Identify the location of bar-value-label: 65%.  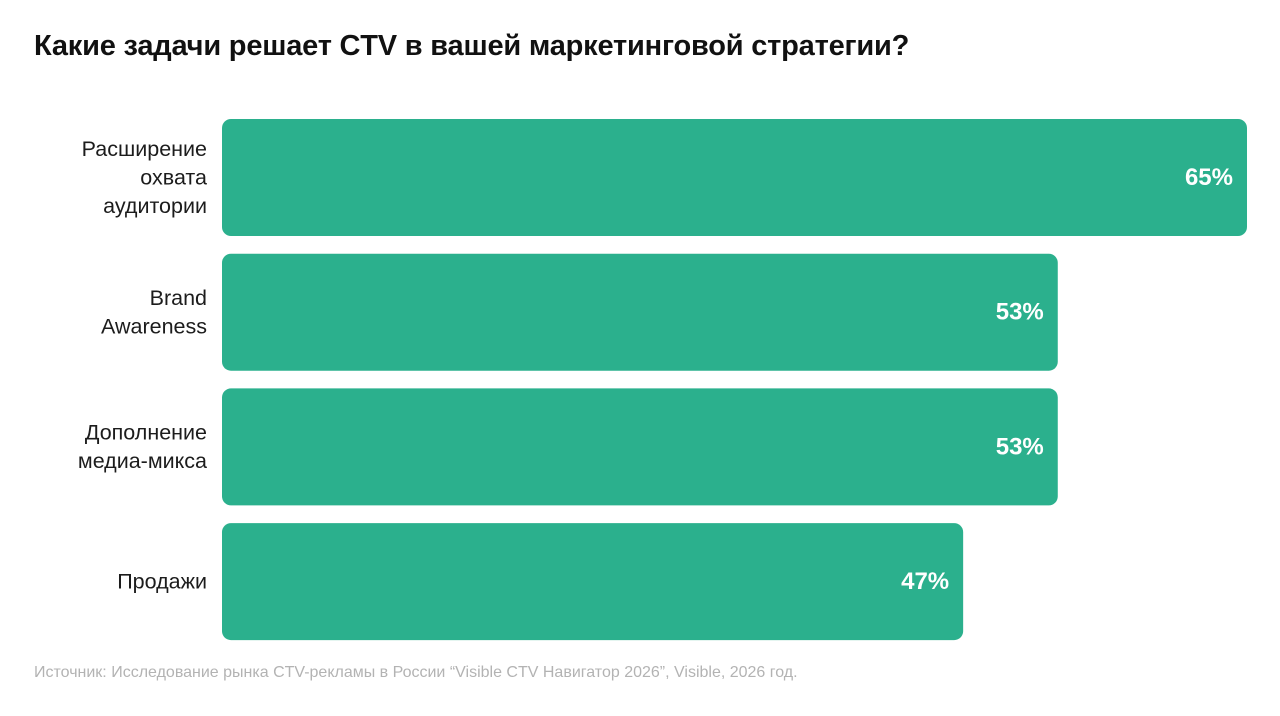
(1209, 177).